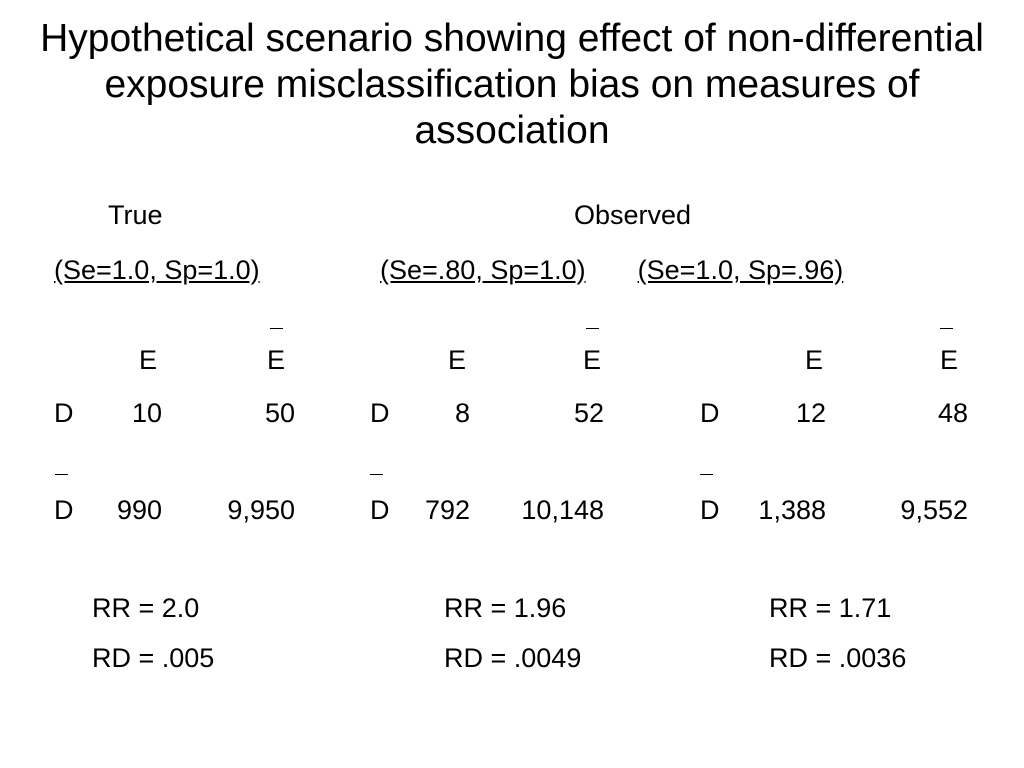  What do you see at coordinates (633, 215) in the screenshot?
I see `observed-label: Observed` at bounding box center [633, 215].